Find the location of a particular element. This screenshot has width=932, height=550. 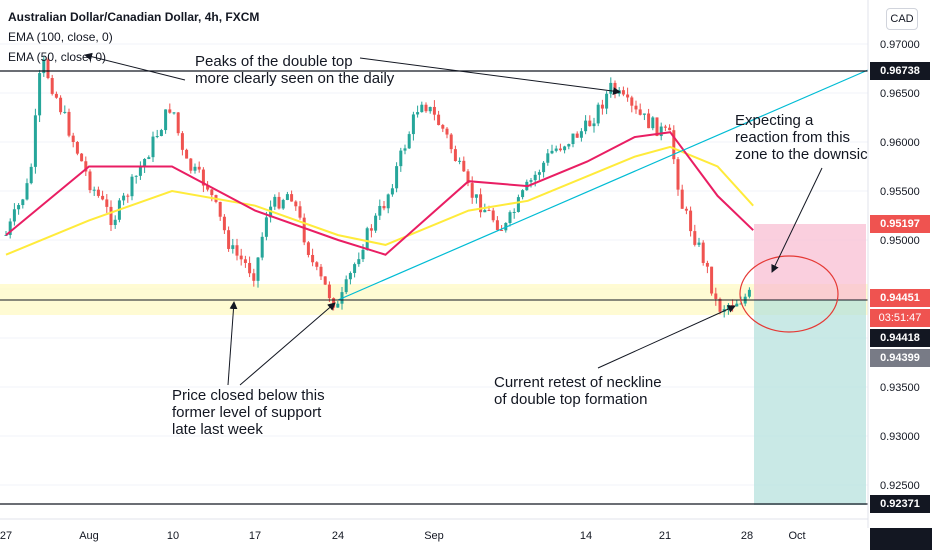

y-tick: 0.93500 is located at coordinates (900, 388).